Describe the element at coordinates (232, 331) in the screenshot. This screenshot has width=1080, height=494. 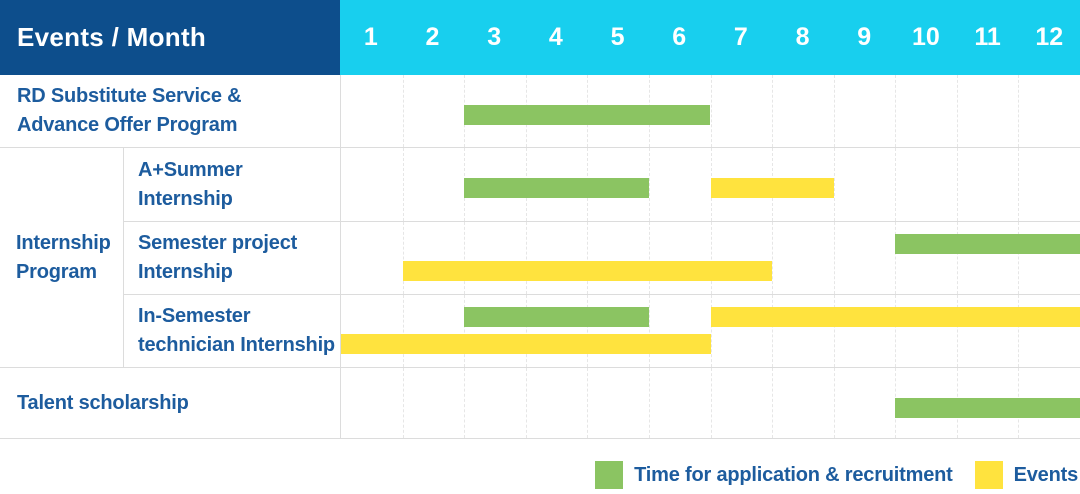
I see `row-label-in-semester-technician: In-Semester technician Internship` at that location.